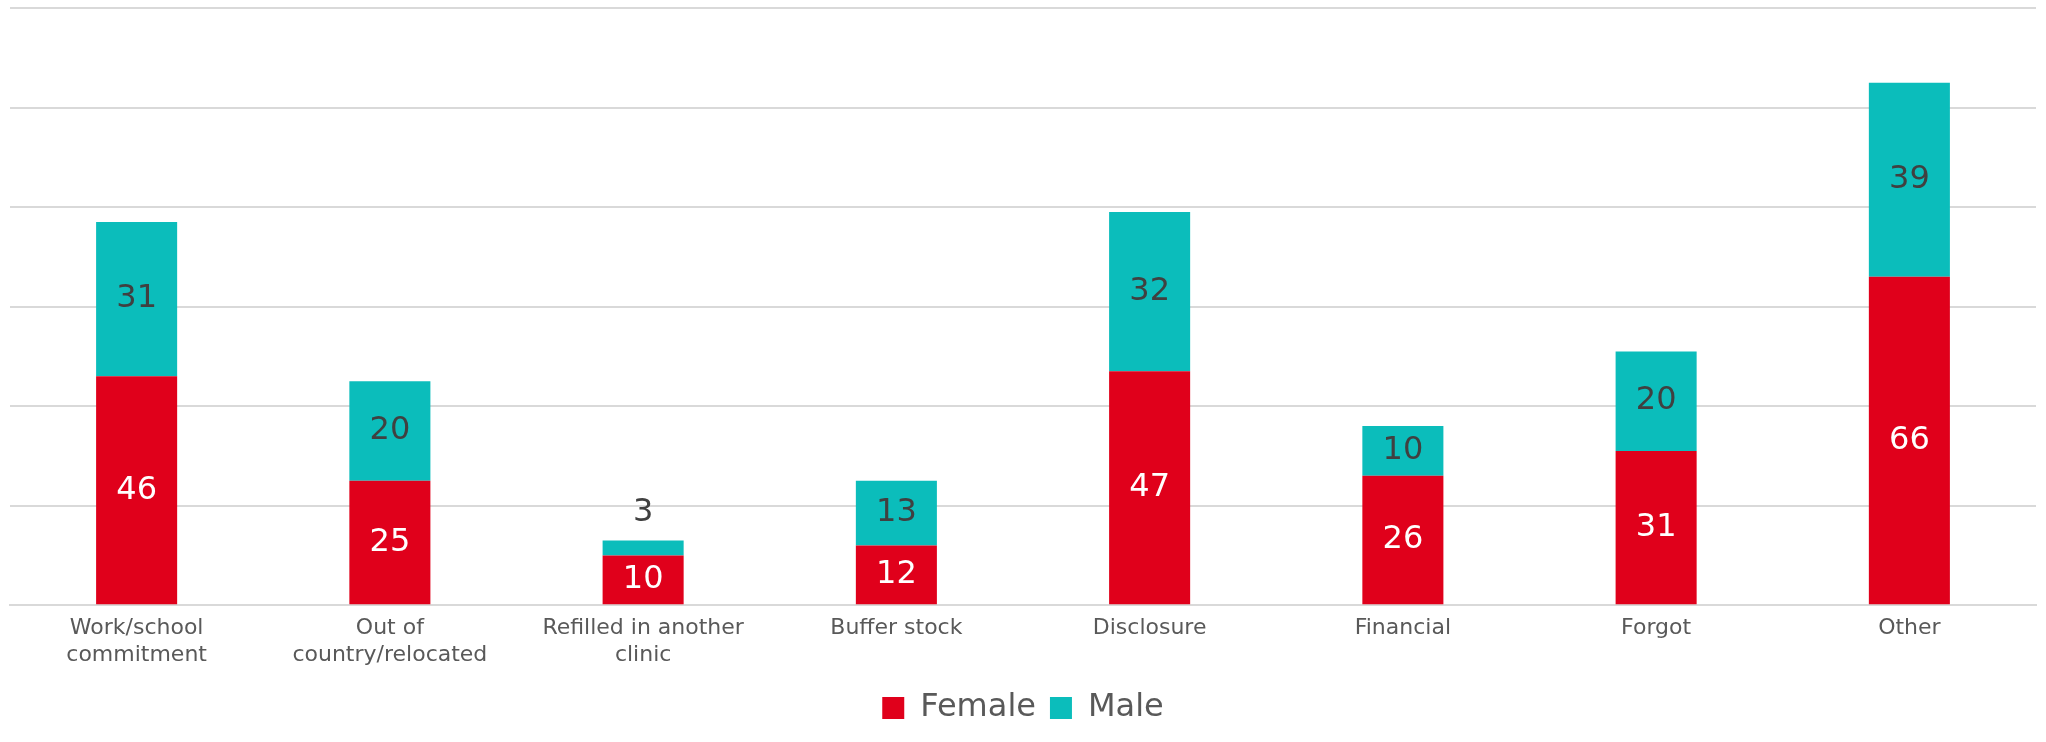 The image size is (2046, 742). What do you see at coordinates (896, 572) in the screenshot?
I see `data-label: 12` at bounding box center [896, 572].